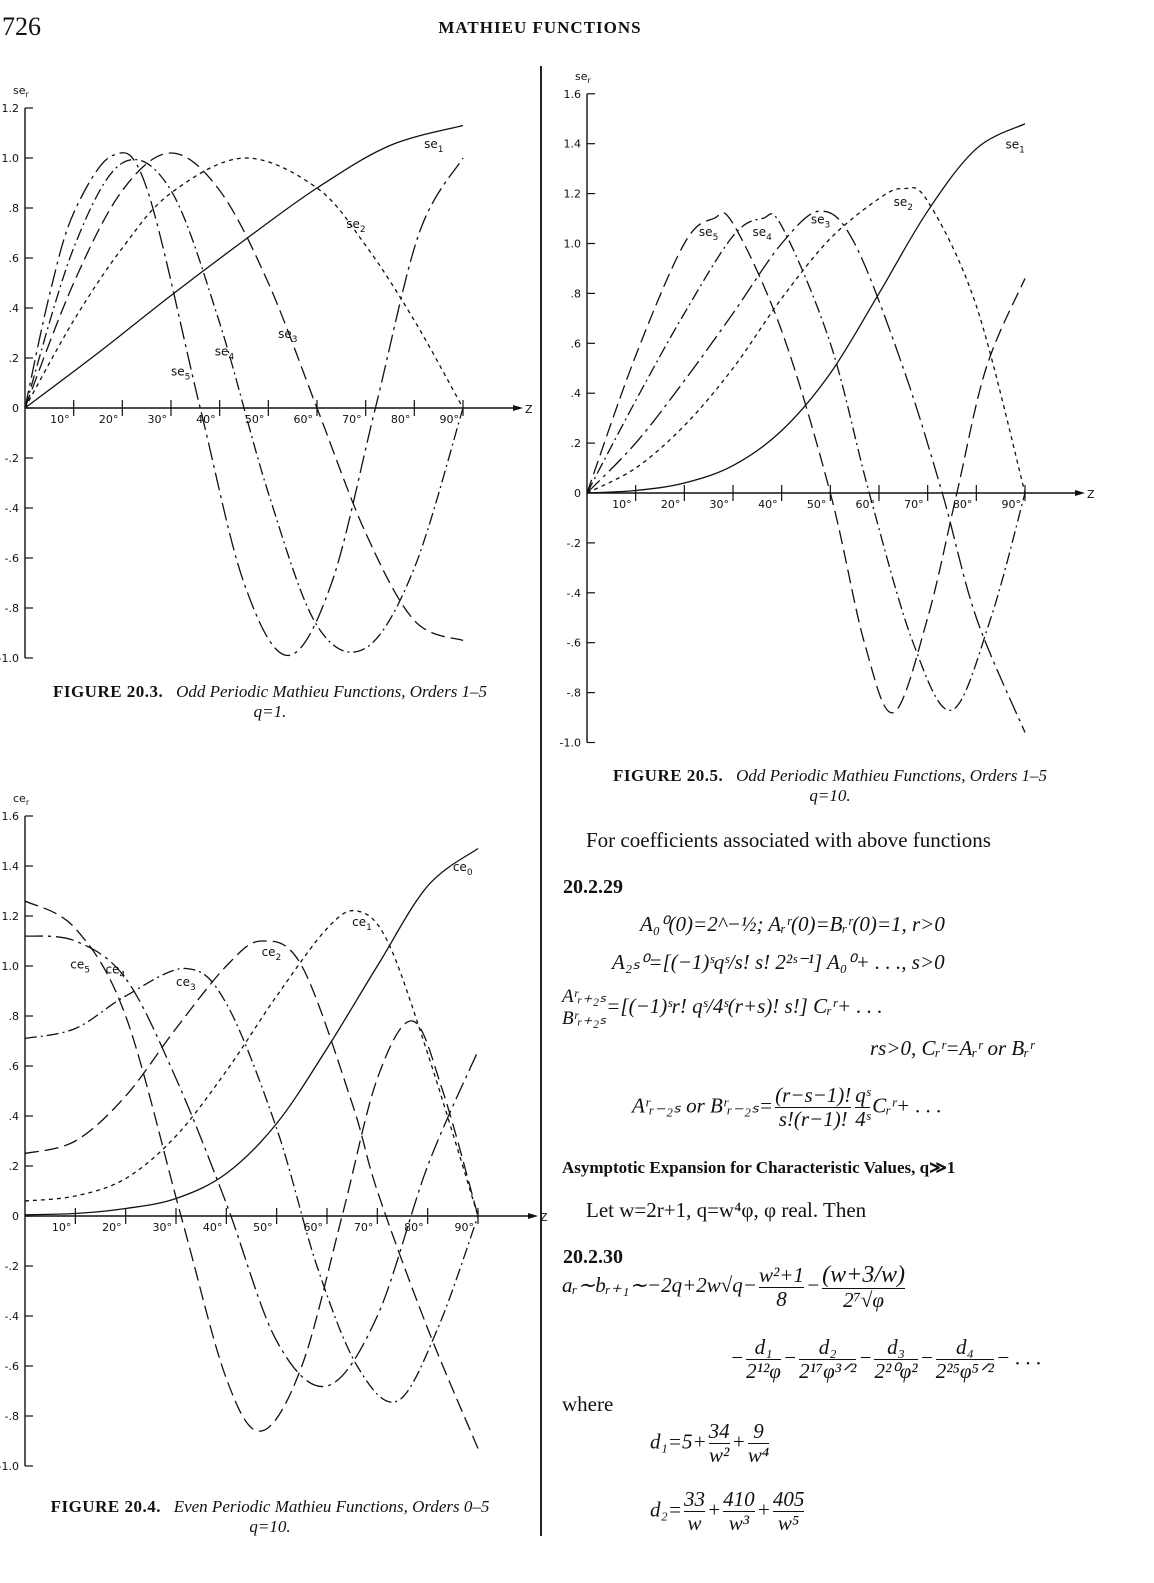 The height and width of the screenshot is (1583, 1154). I want to click on series-line-se1, so click(244, 266).